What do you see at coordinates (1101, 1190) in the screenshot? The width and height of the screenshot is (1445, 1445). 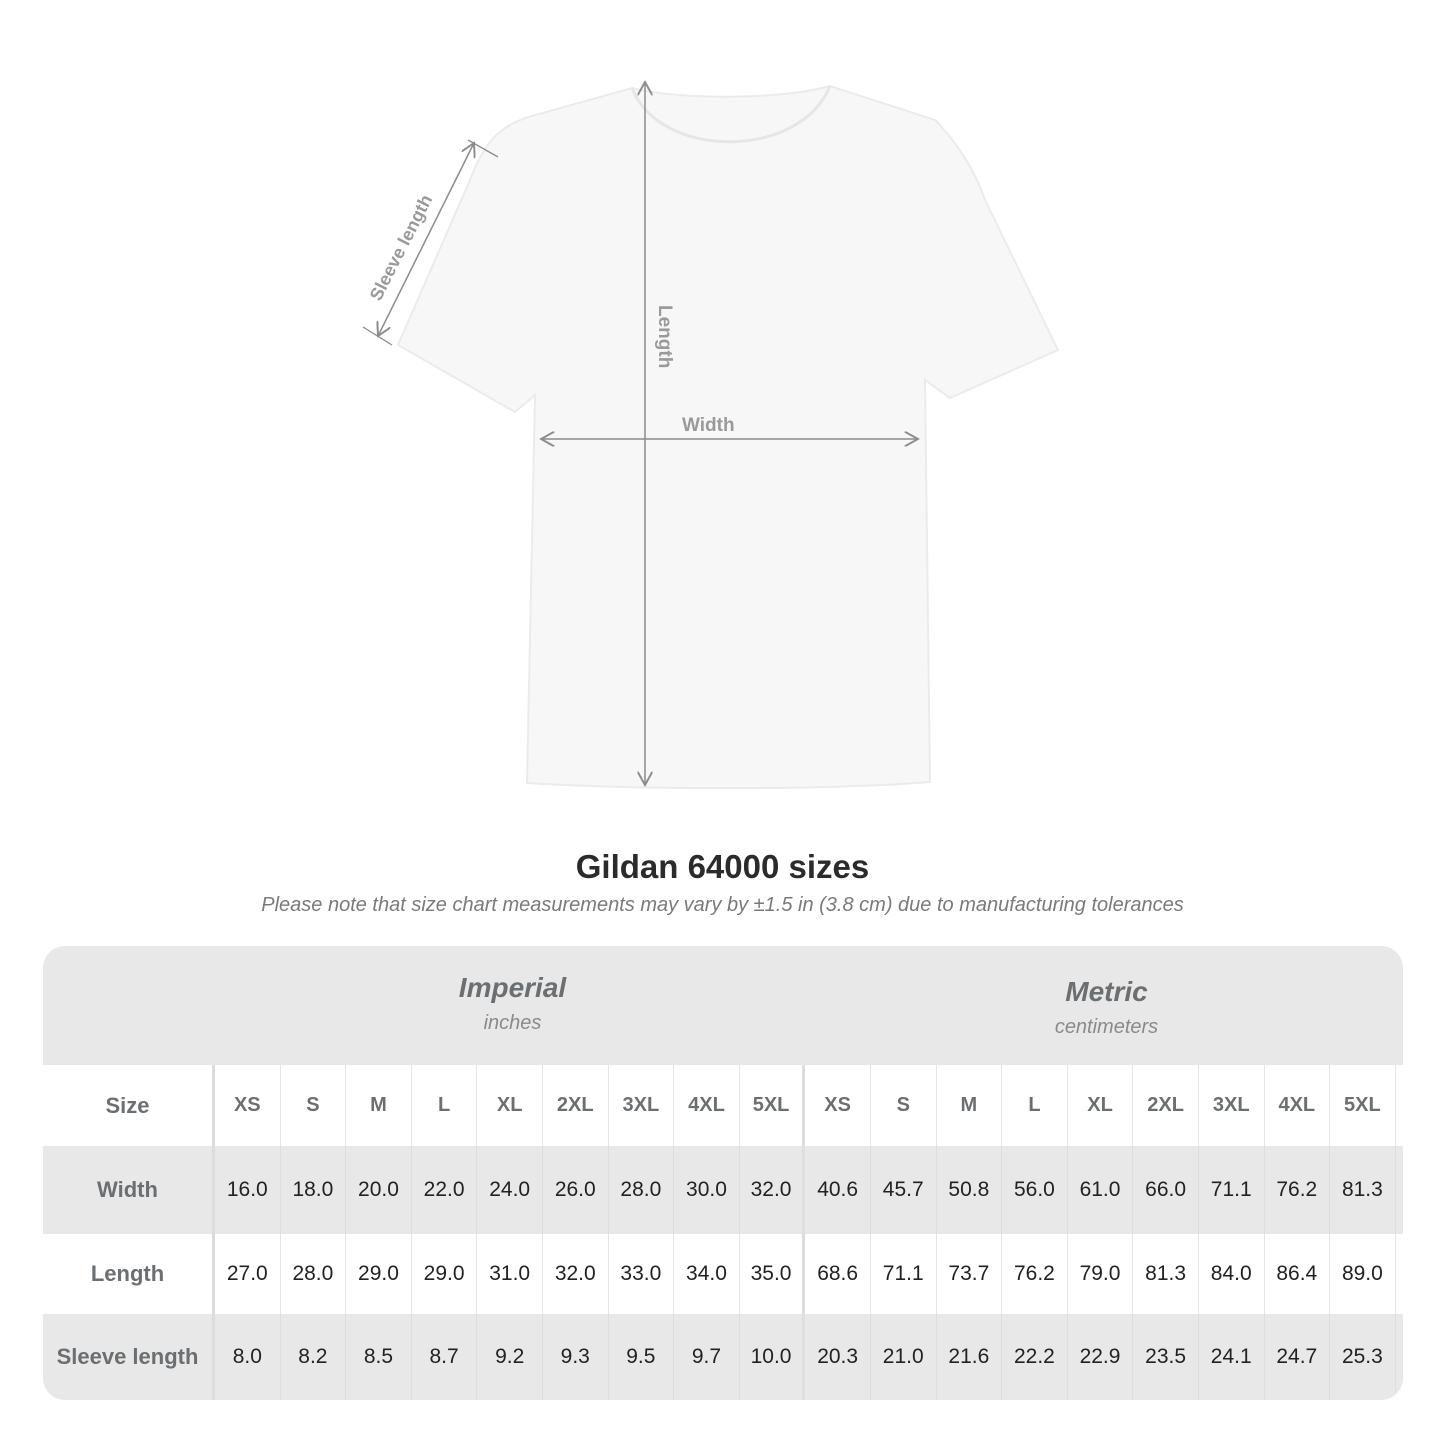 I see `metric-value-cell: 61.0` at bounding box center [1101, 1190].